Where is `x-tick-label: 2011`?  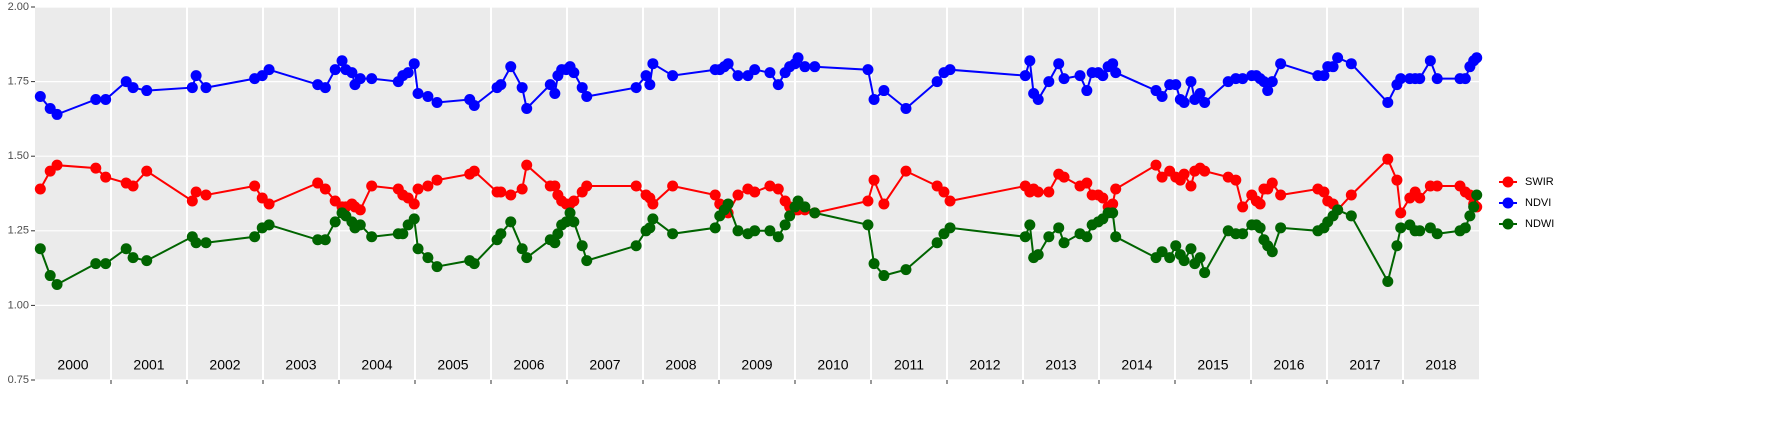 x-tick-label: 2011 is located at coordinates (909, 365).